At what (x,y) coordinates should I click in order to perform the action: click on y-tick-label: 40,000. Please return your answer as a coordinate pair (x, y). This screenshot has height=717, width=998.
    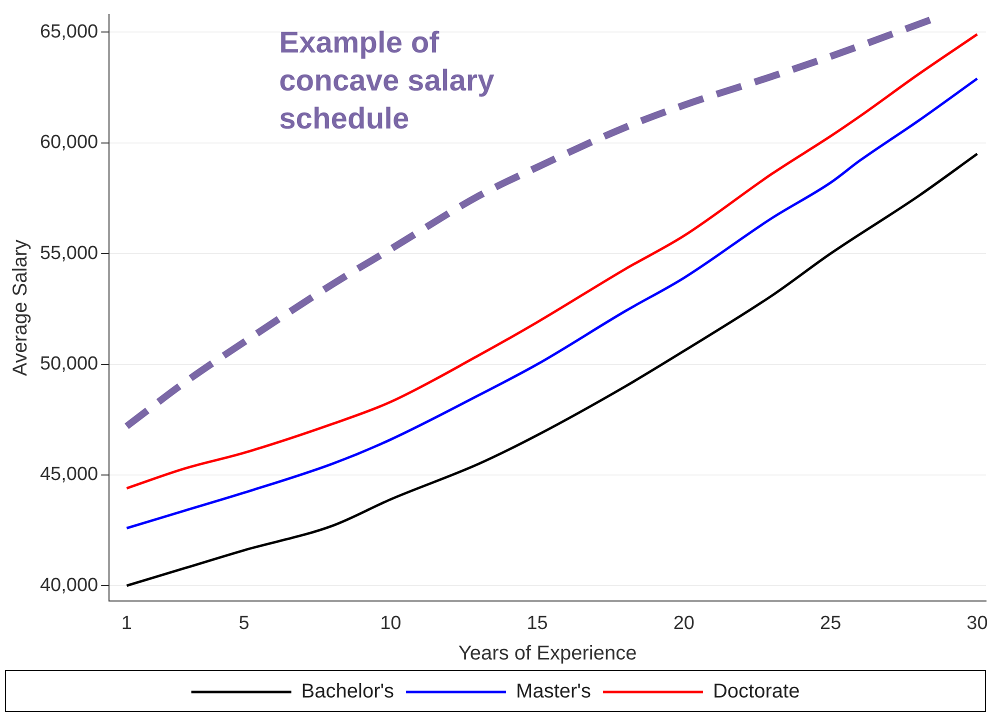
    Looking at the image, I should click on (69, 585).